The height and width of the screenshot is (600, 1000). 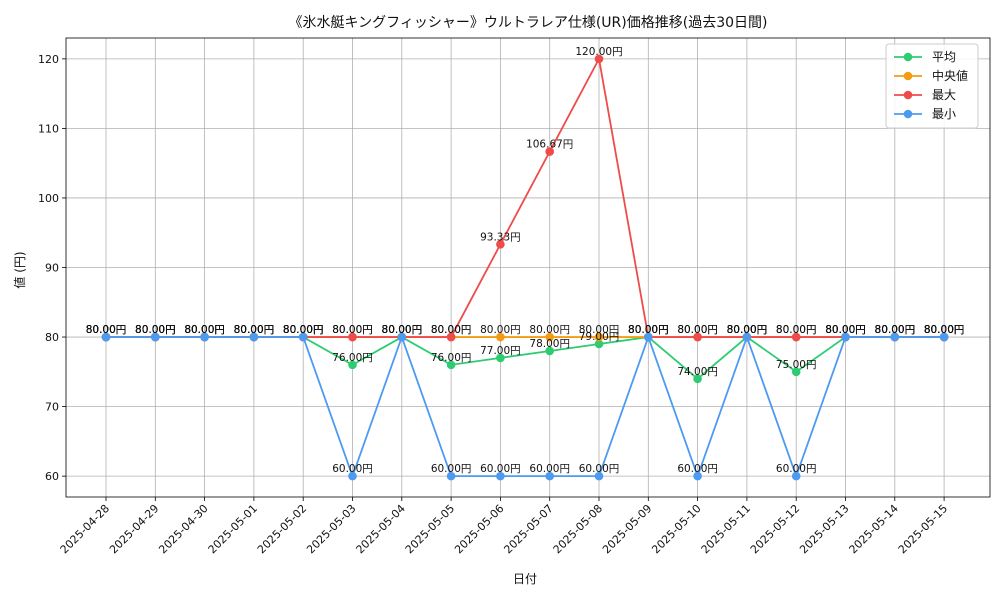 What do you see at coordinates (932, 86) in the screenshot?
I see `legend-box` at bounding box center [932, 86].